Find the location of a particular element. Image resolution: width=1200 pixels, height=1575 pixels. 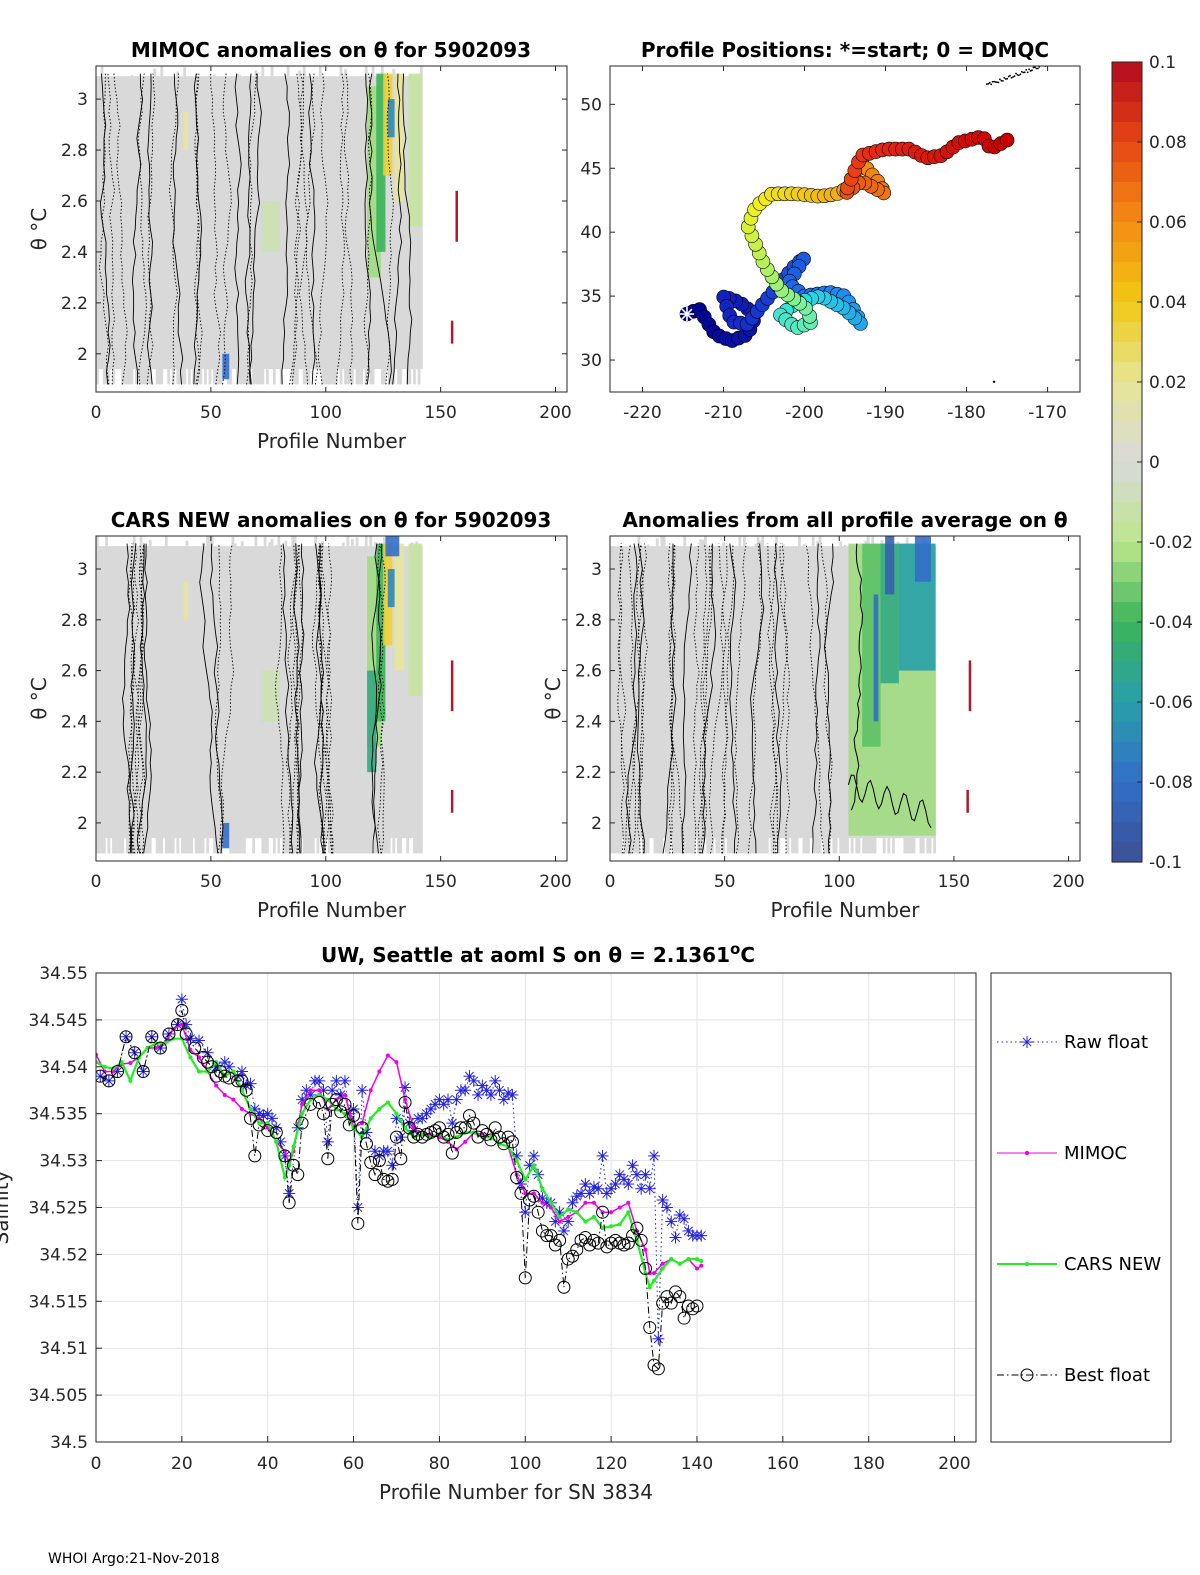

salinity-xtick-label: 0 is located at coordinates (96, 1464).